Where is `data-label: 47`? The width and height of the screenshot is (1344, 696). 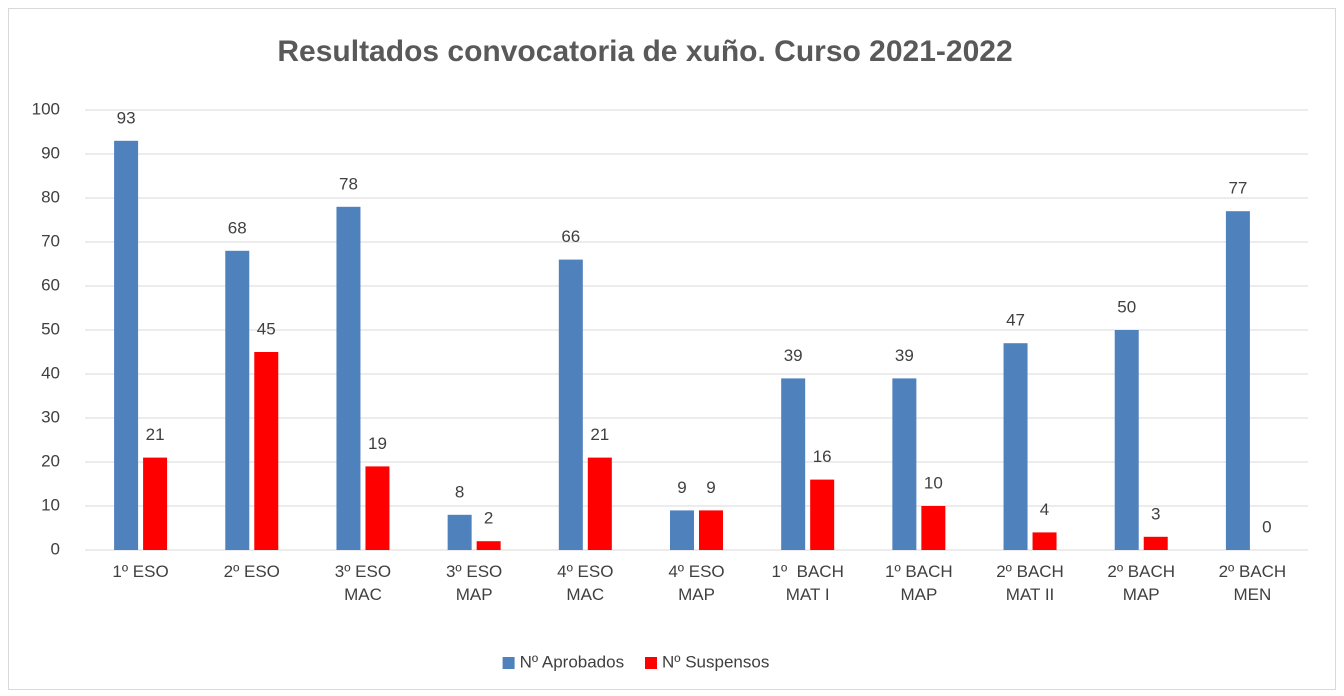 data-label: 47 is located at coordinates (1015, 320).